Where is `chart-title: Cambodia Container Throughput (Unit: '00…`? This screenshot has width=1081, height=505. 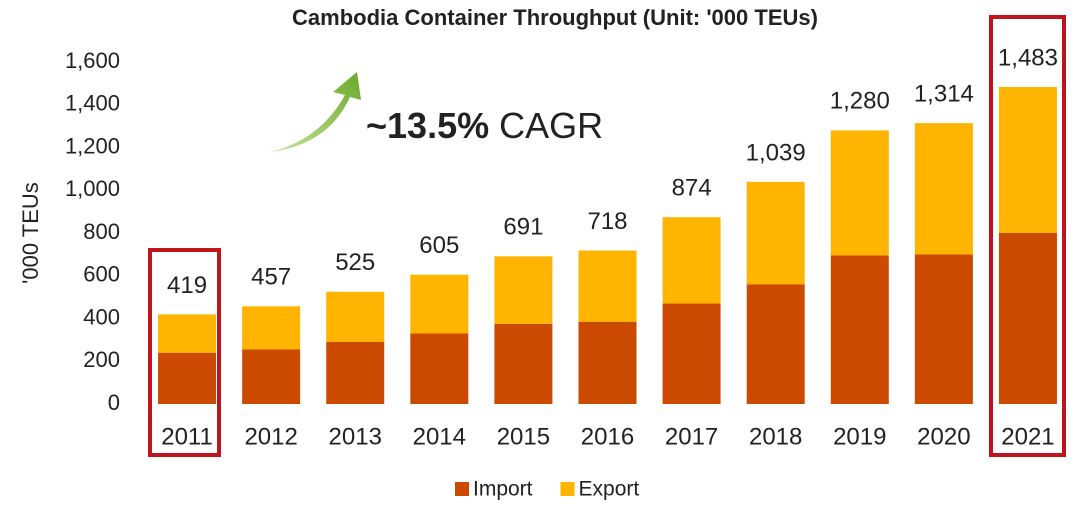
chart-title: Cambodia Container Throughput (Unit: '00… is located at coordinates (555, 17).